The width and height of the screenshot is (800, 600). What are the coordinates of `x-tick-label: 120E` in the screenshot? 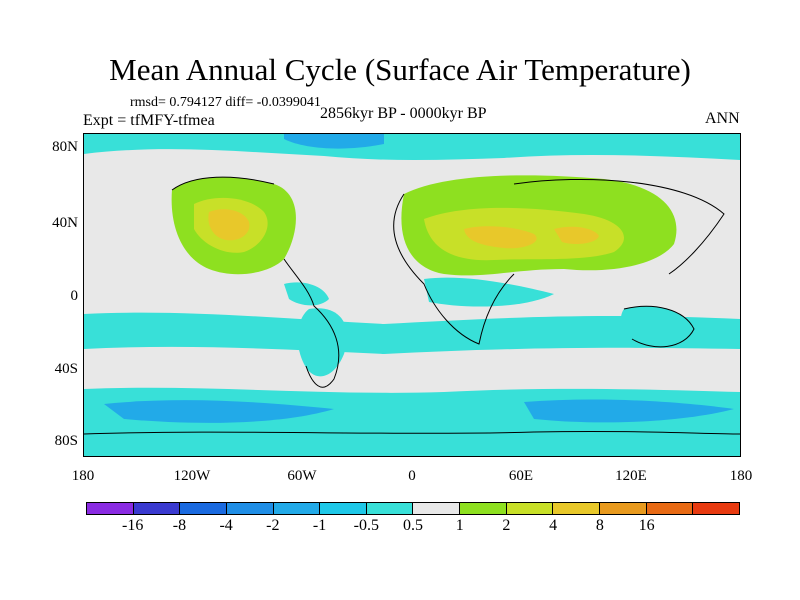 It's located at (631, 476).